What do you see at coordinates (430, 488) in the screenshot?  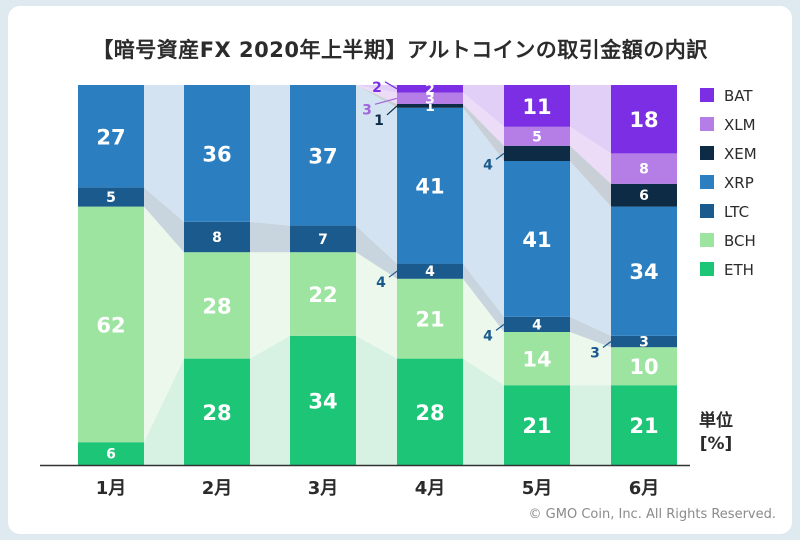 I see `x-tick-label-4: 4月` at bounding box center [430, 488].